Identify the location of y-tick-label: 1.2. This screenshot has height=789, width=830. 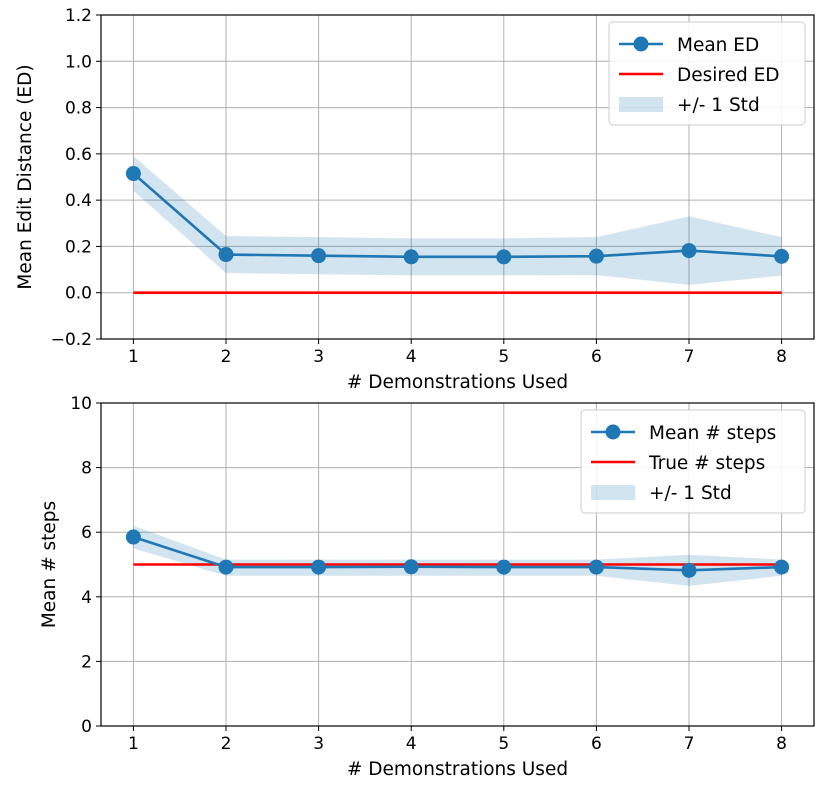
(78, 16).